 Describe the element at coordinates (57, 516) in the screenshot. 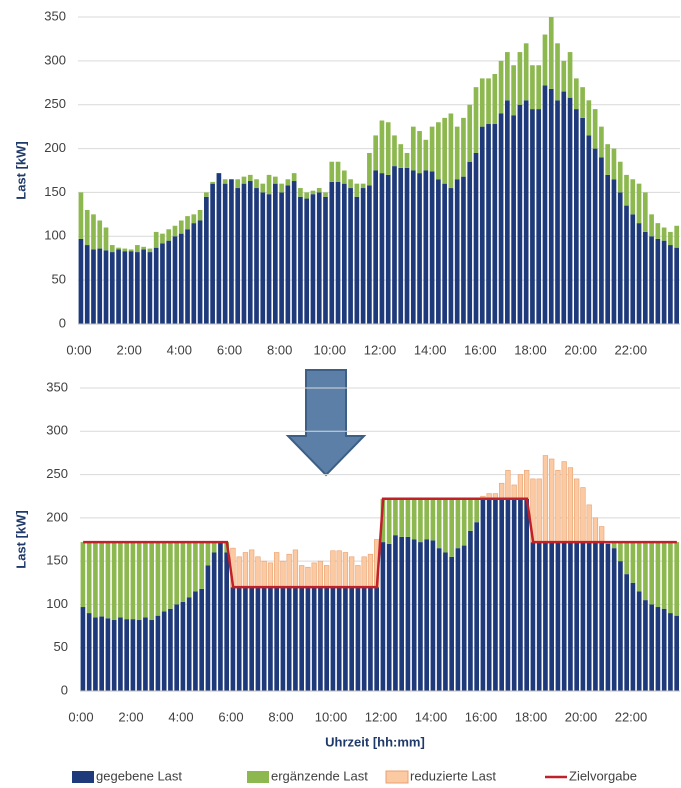

I see `y-tick-label: 200` at that location.